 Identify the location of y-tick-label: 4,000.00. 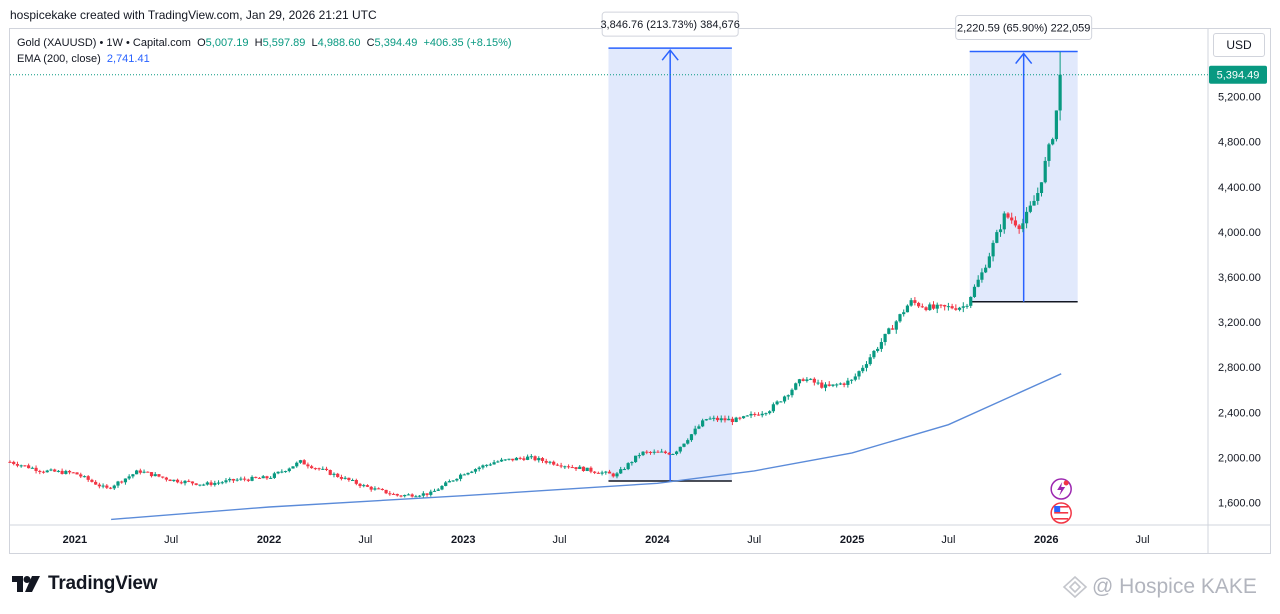
(1239, 233).